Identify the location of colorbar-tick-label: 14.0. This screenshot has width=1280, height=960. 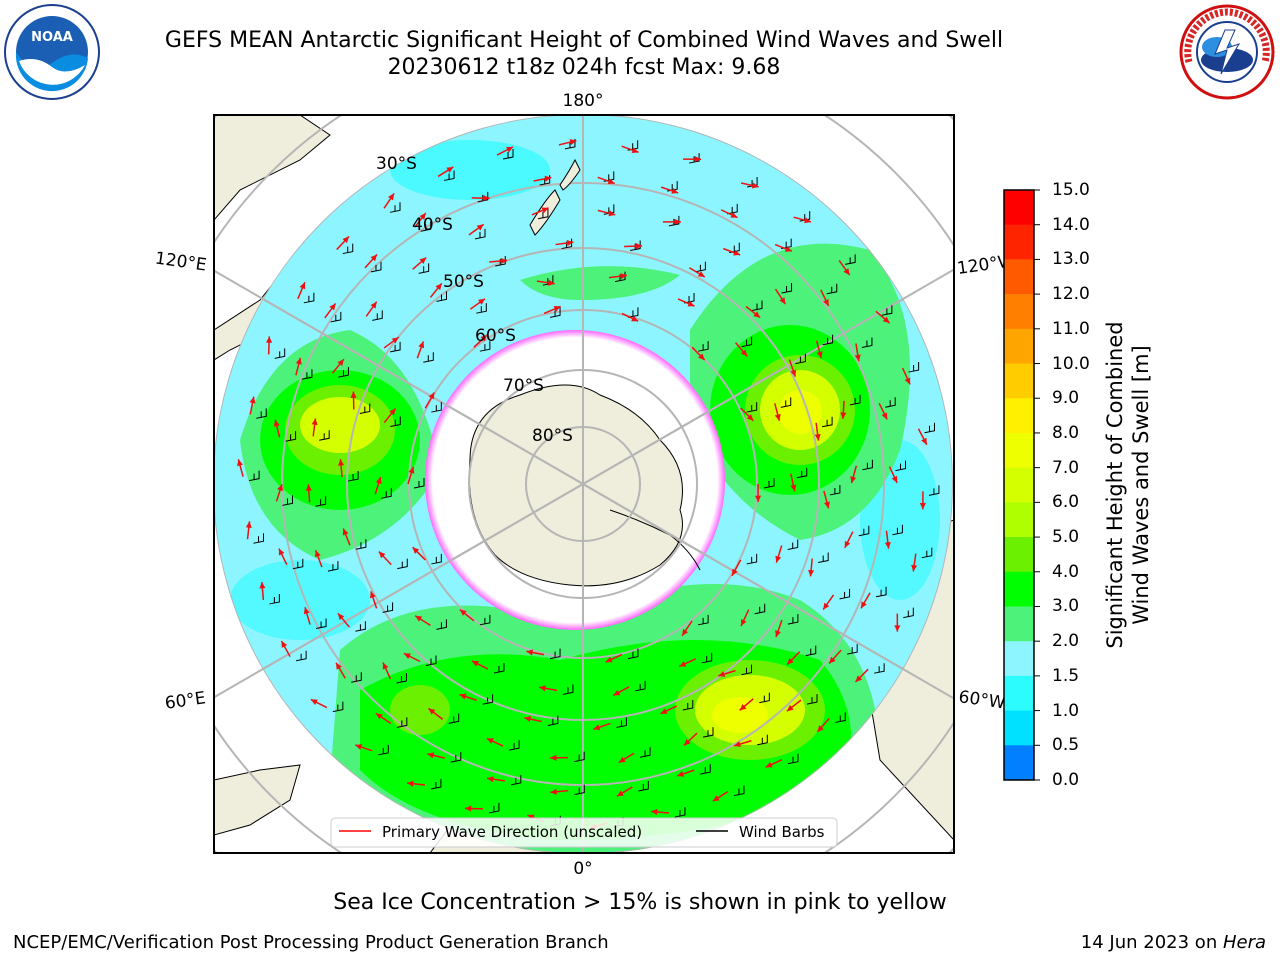
(1071, 224).